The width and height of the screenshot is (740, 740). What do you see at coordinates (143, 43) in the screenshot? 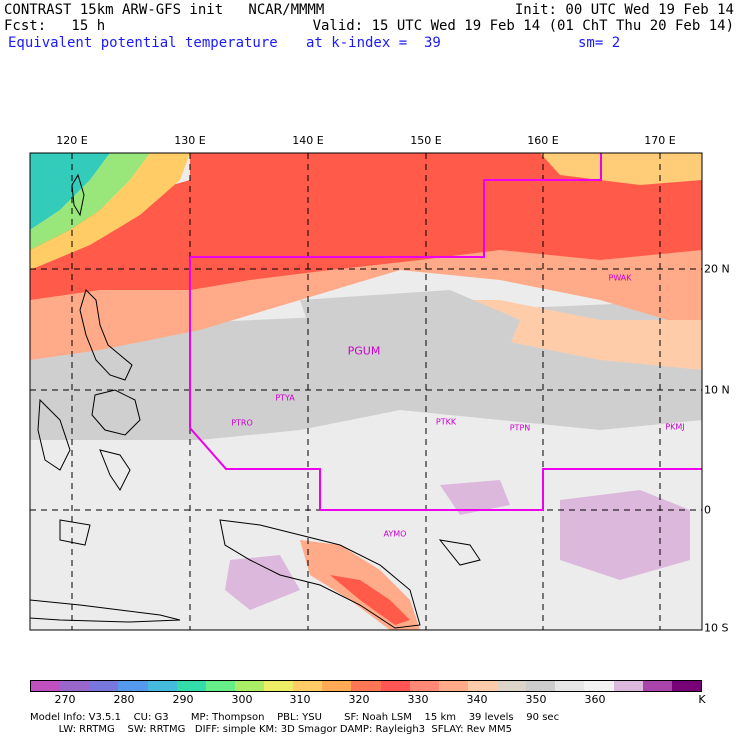
I see `field-name: Equivalent potential temperature` at bounding box center [143, 43].